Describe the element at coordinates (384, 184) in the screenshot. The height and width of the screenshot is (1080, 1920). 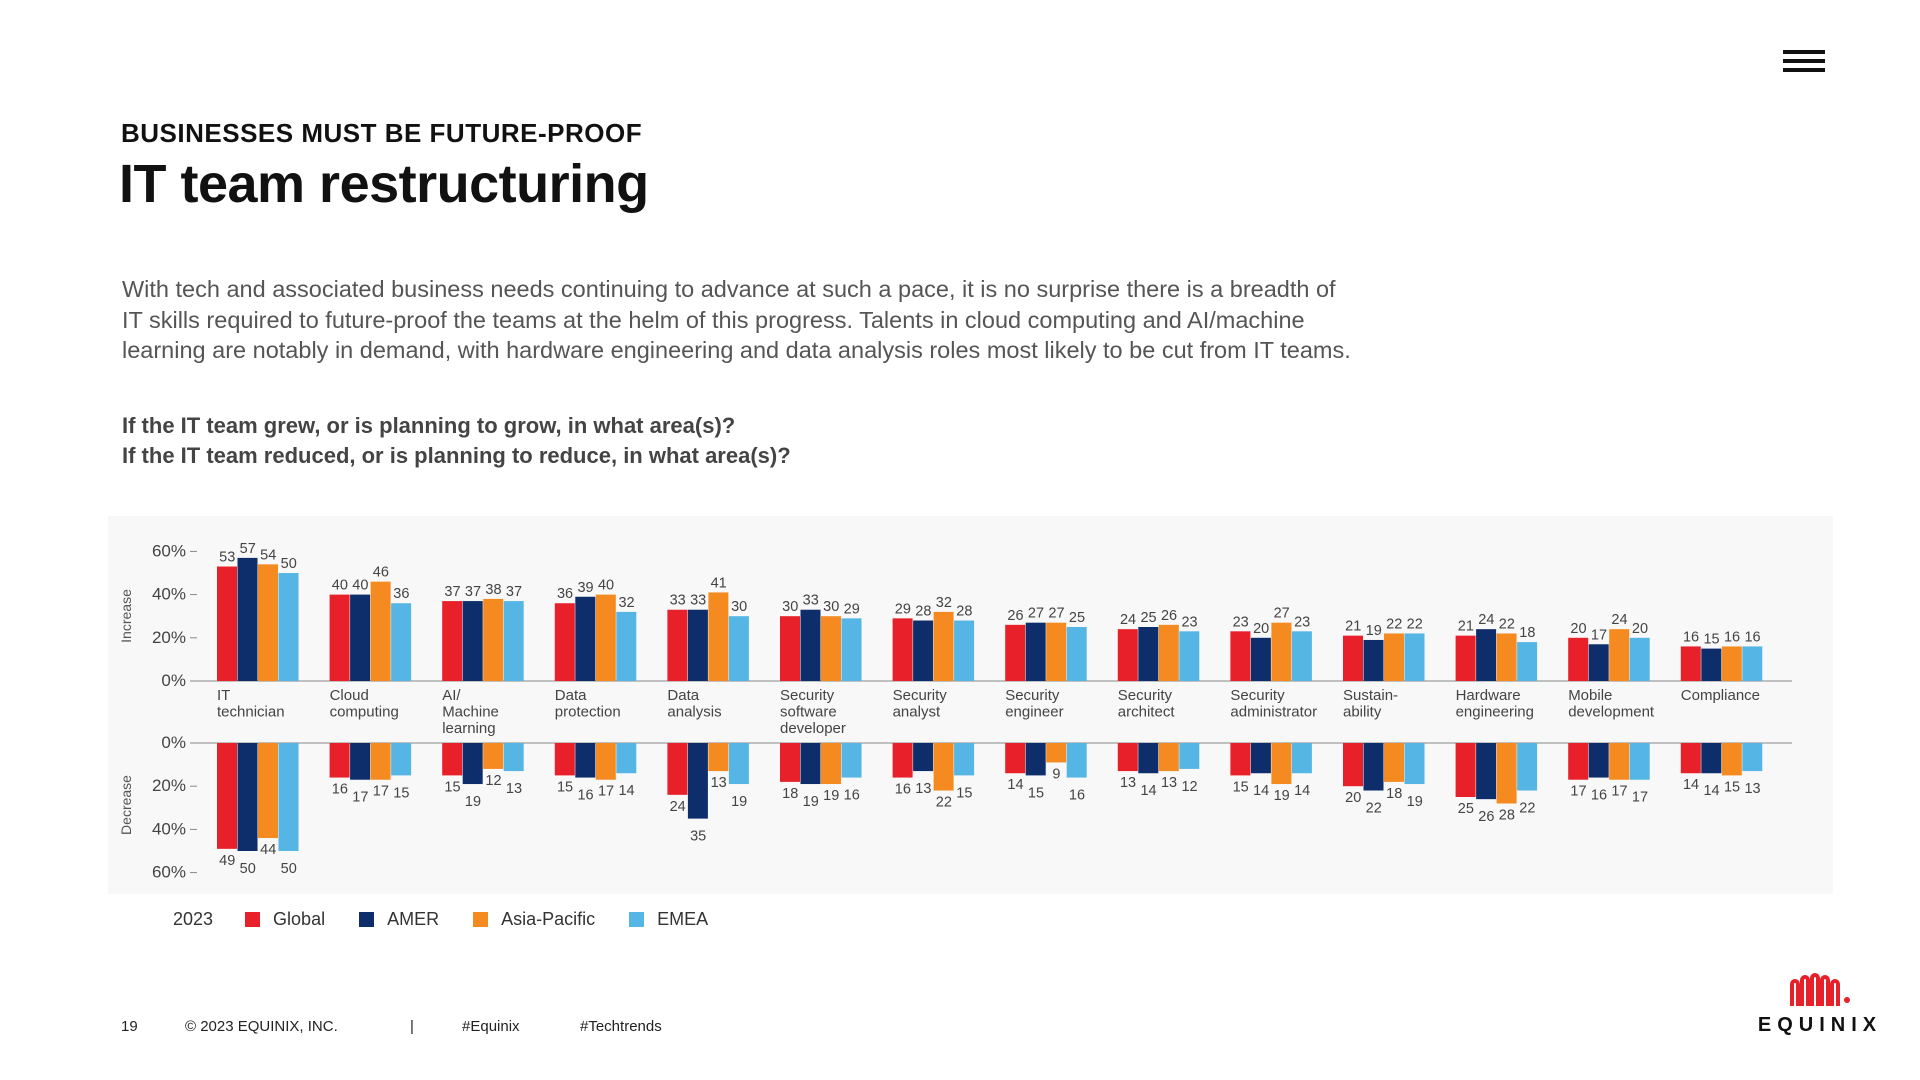
I see `page-title: IT team restructuring` at that location.